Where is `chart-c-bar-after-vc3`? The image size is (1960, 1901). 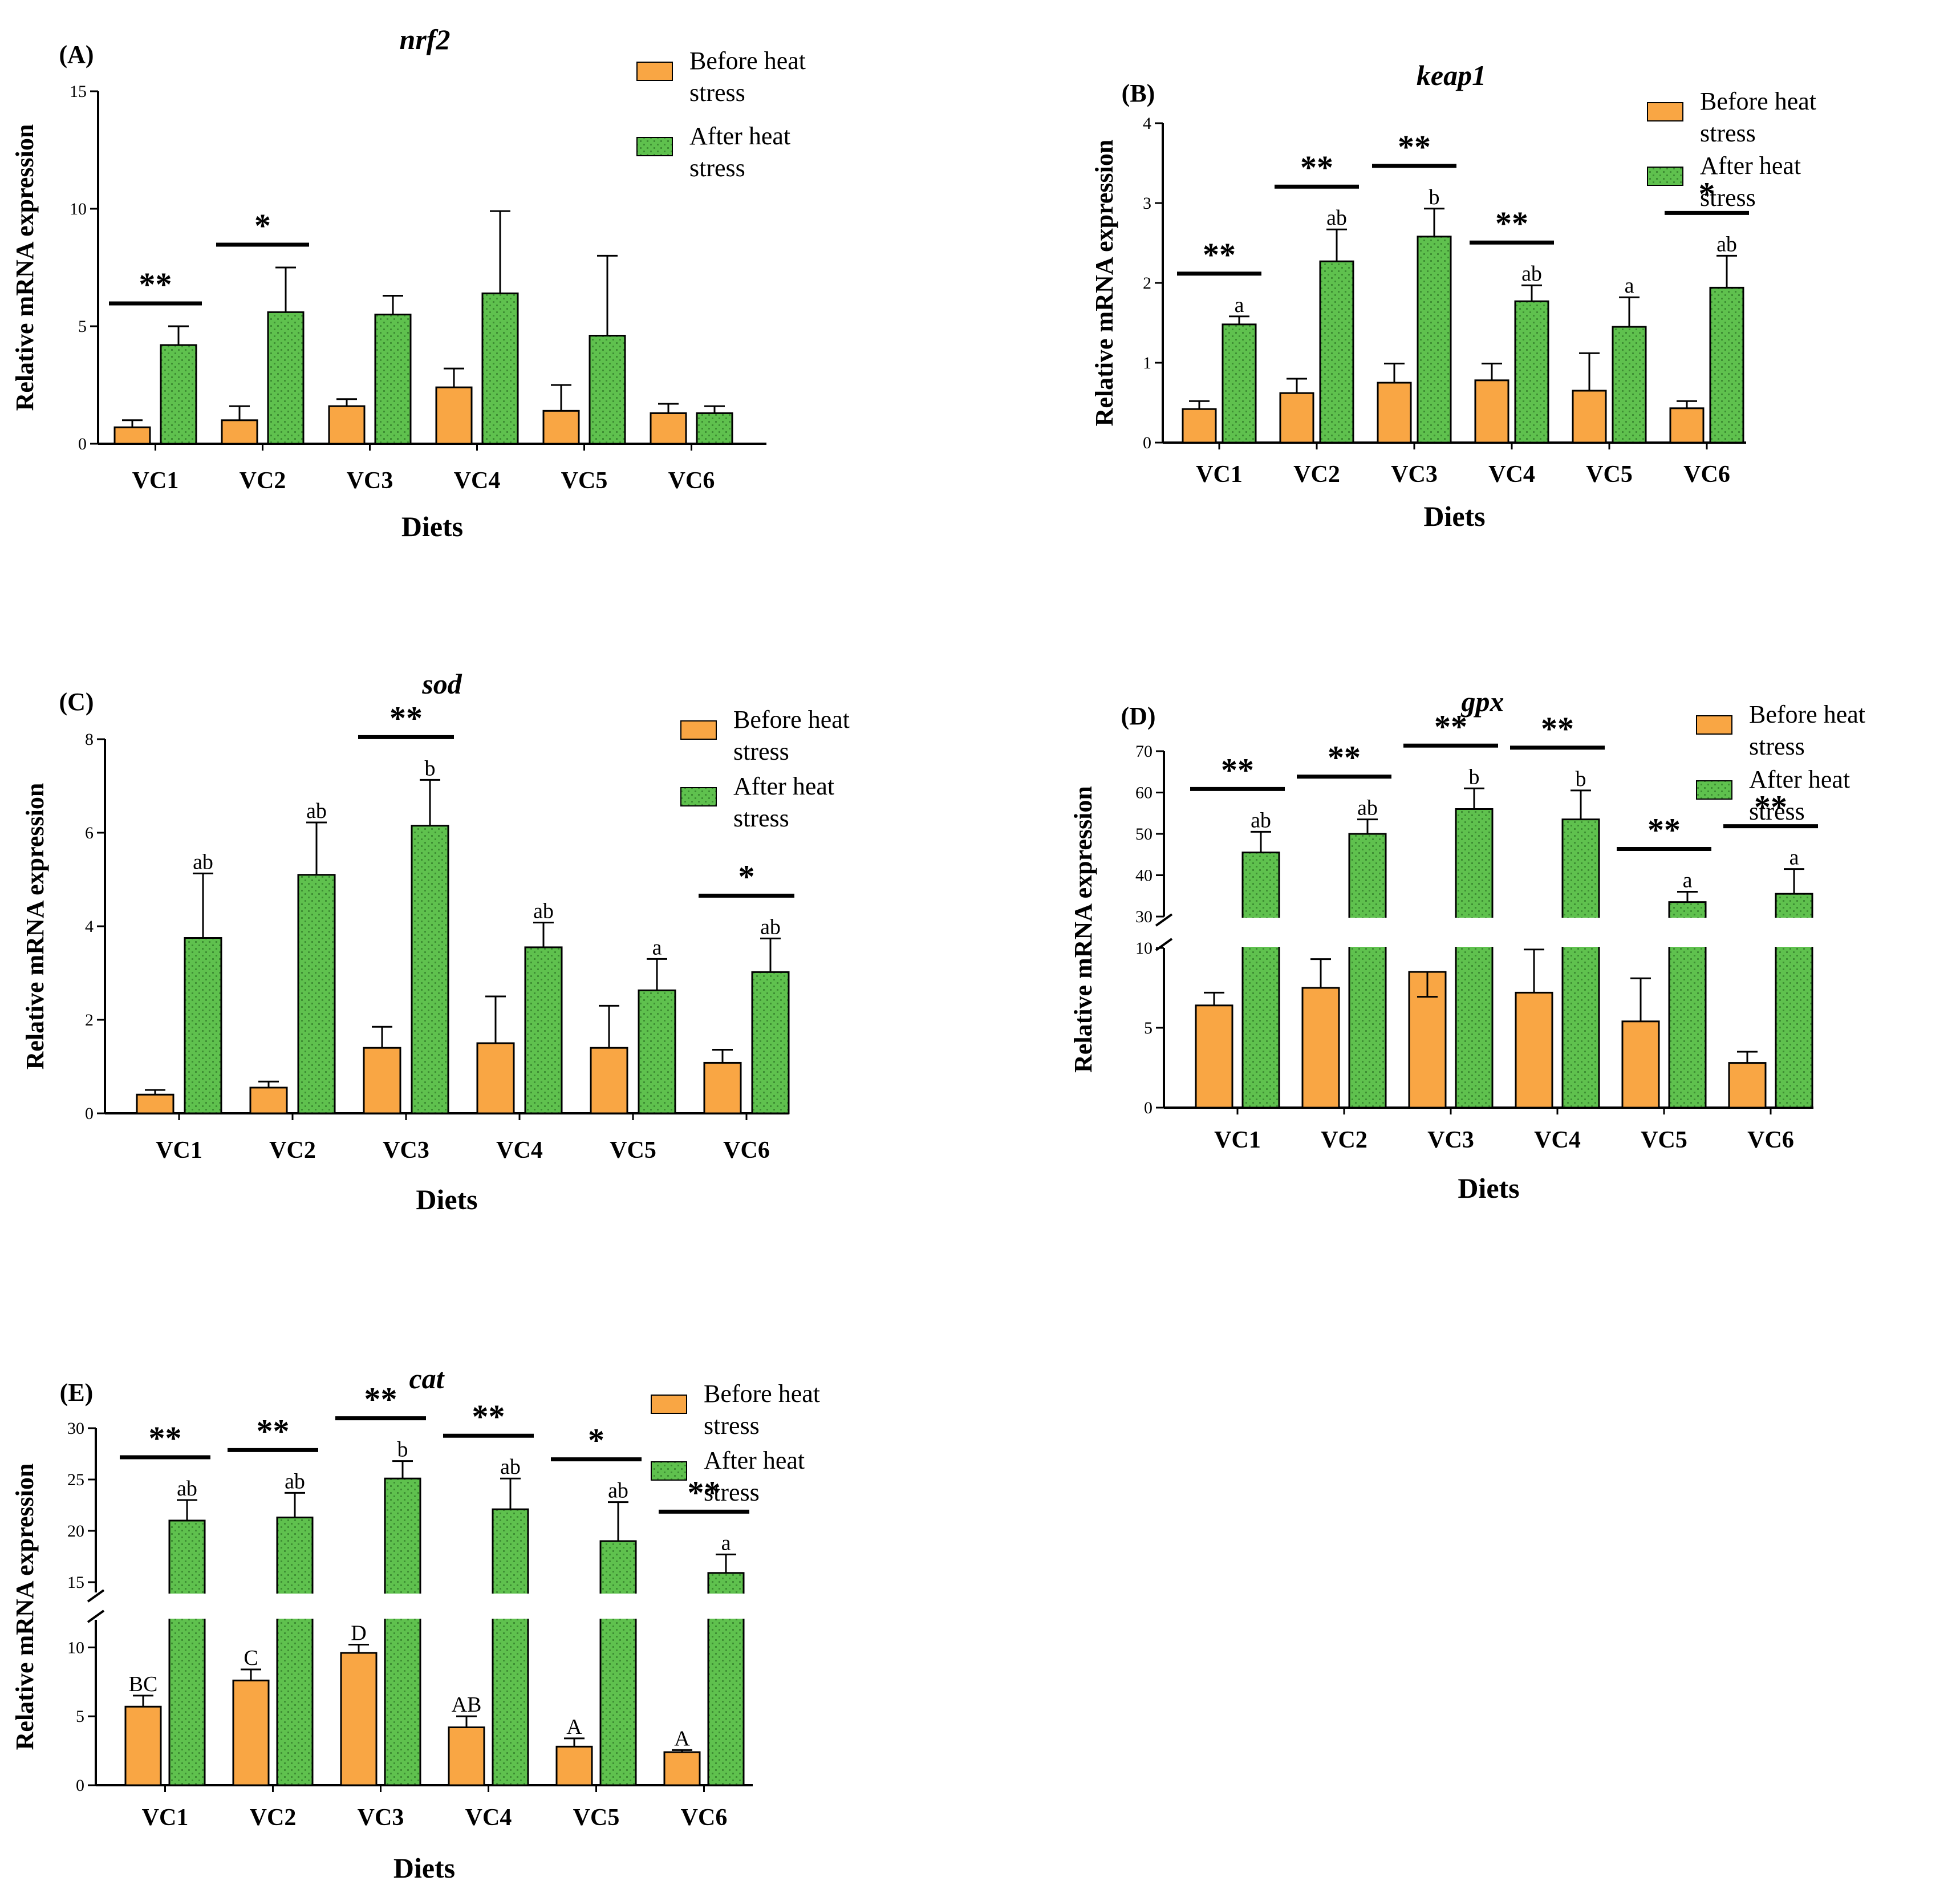
chart-c-bar-after-vc3 is located at coordinates (430, 969).